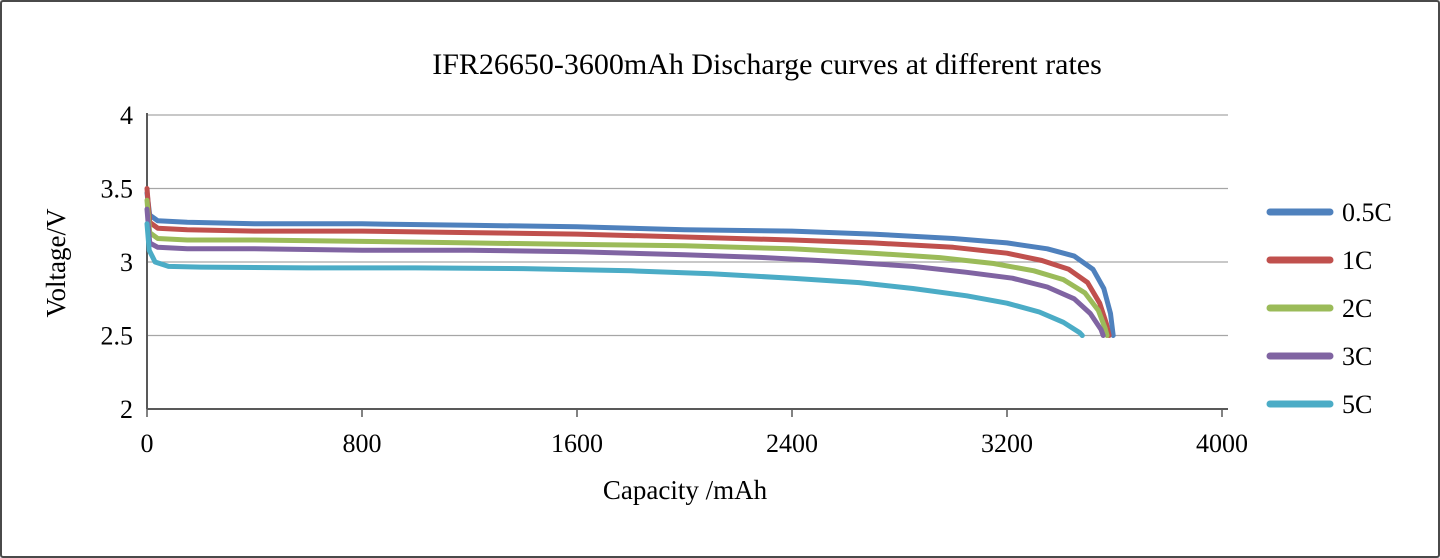 The height and width of the screenshot is (558, 1440). I want to click on x-tick-label: 800, so click(362, 443).